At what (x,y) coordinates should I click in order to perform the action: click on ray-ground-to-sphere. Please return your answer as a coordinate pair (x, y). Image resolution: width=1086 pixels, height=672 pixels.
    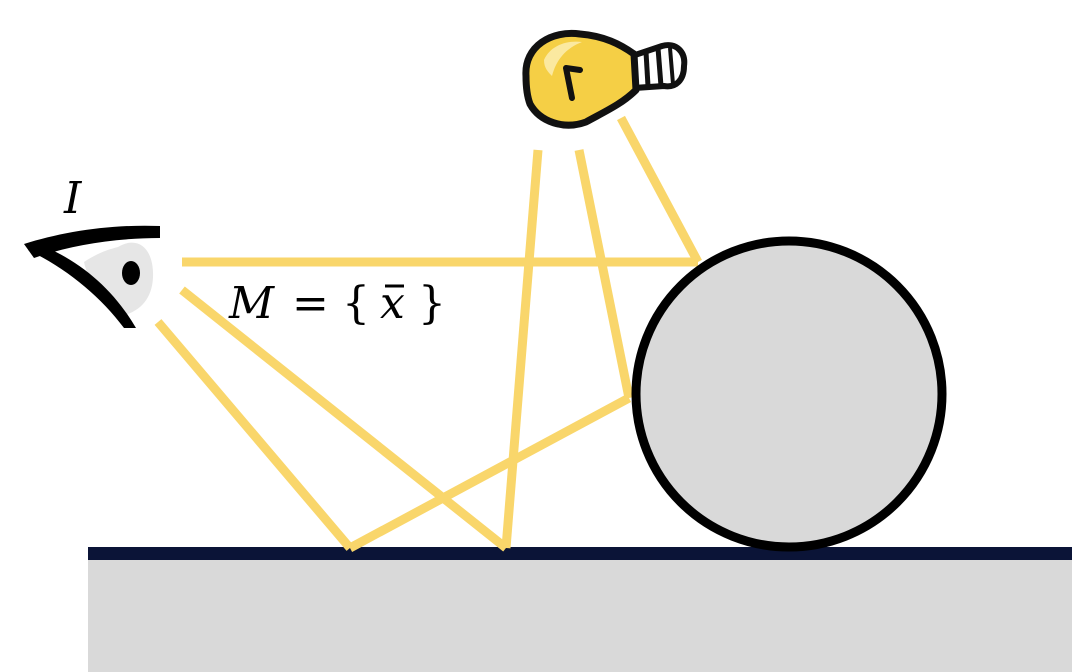
    Looking at the image, I should click on (489, 473).